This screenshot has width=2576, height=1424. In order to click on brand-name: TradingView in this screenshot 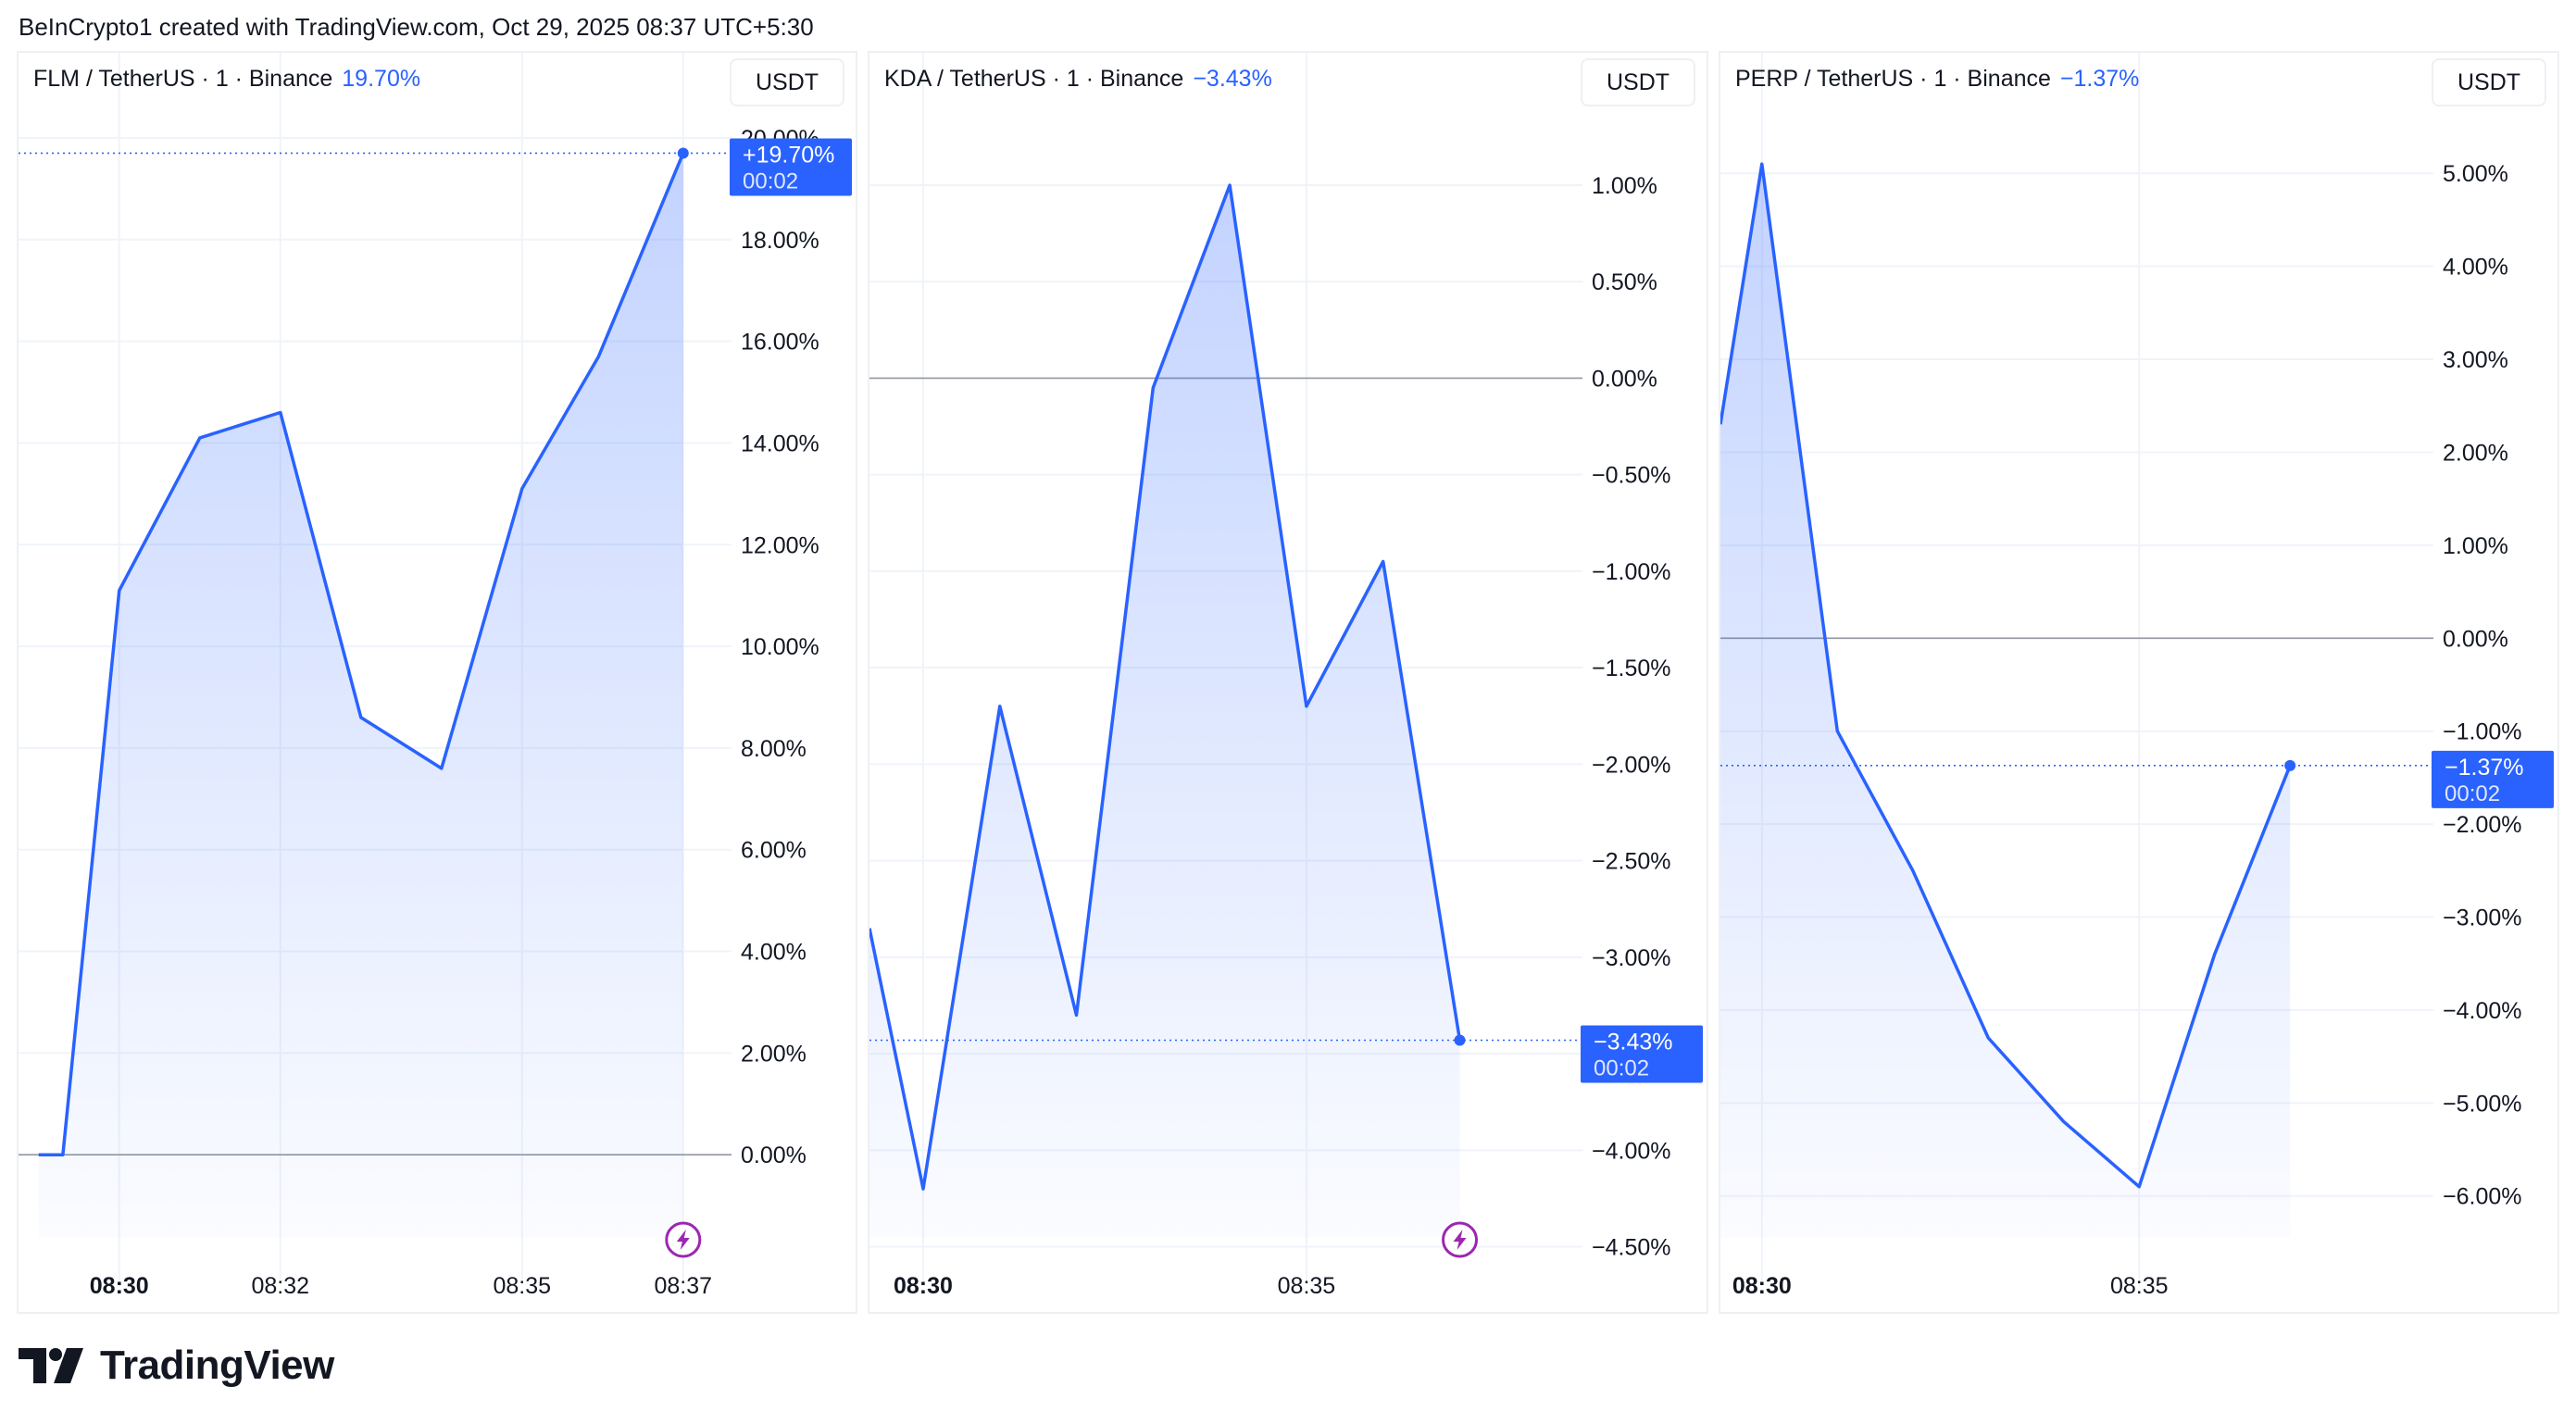, I will do `click(217, 1365)`.